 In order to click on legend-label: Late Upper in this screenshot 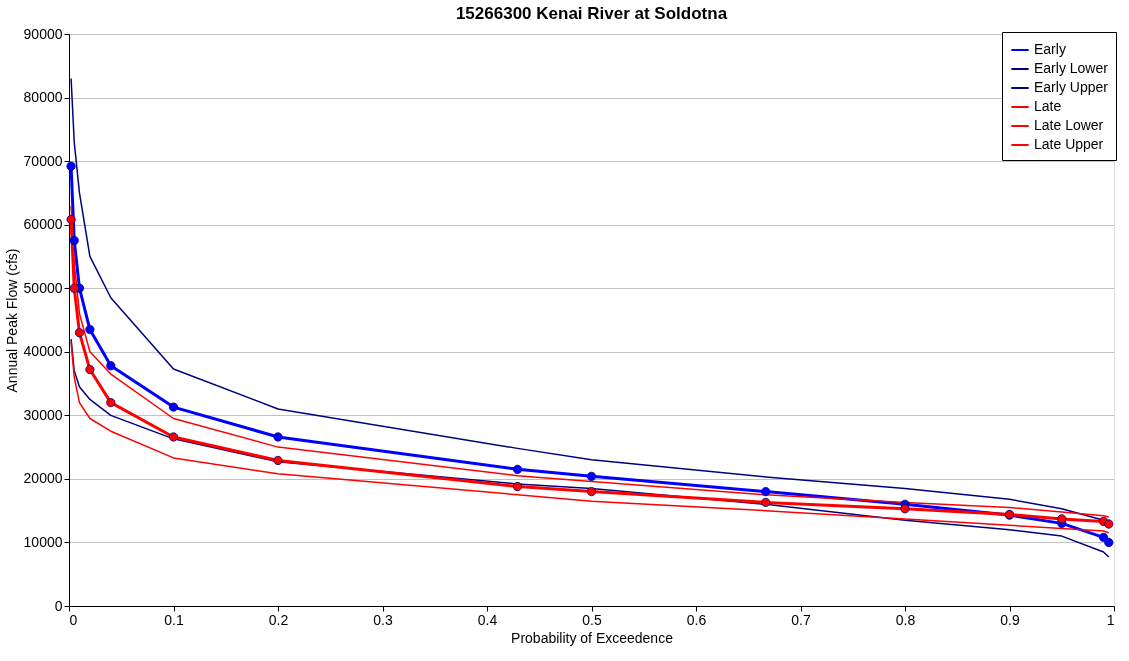, I will do `click(1069, 144)`.